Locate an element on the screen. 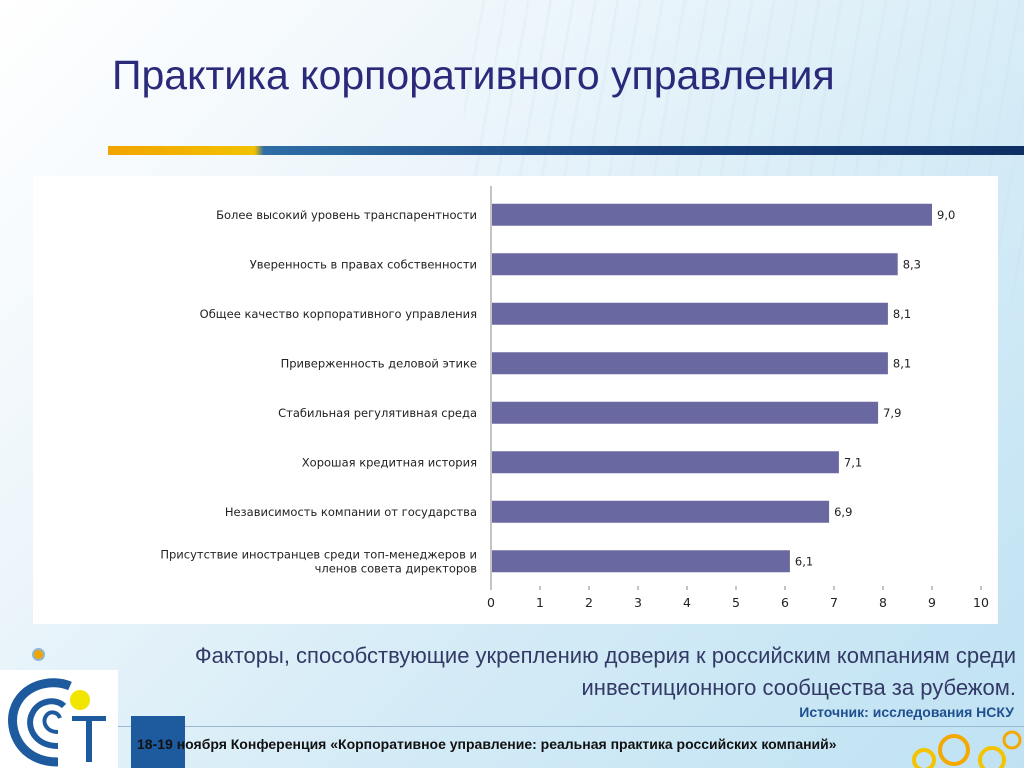 The width and height of the screenshot is (1024, 768). x-tick-label-10: 10 is located at coordinates (981, 602).